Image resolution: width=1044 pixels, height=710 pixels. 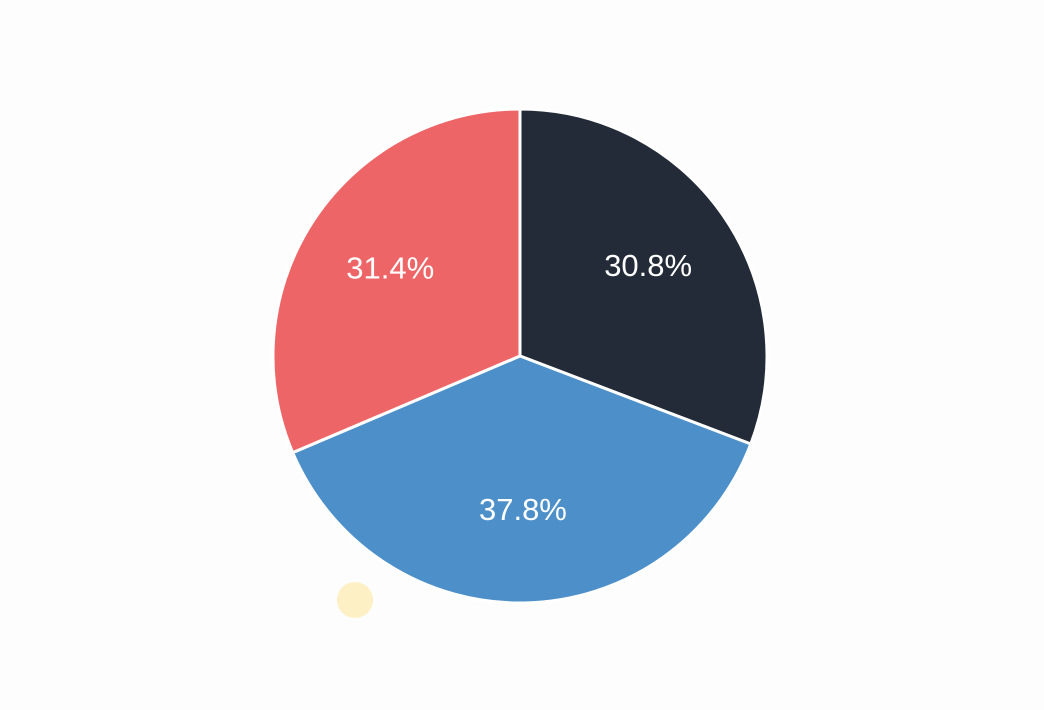 I want to click on cursor-indicator, so click(x=355, y=600).